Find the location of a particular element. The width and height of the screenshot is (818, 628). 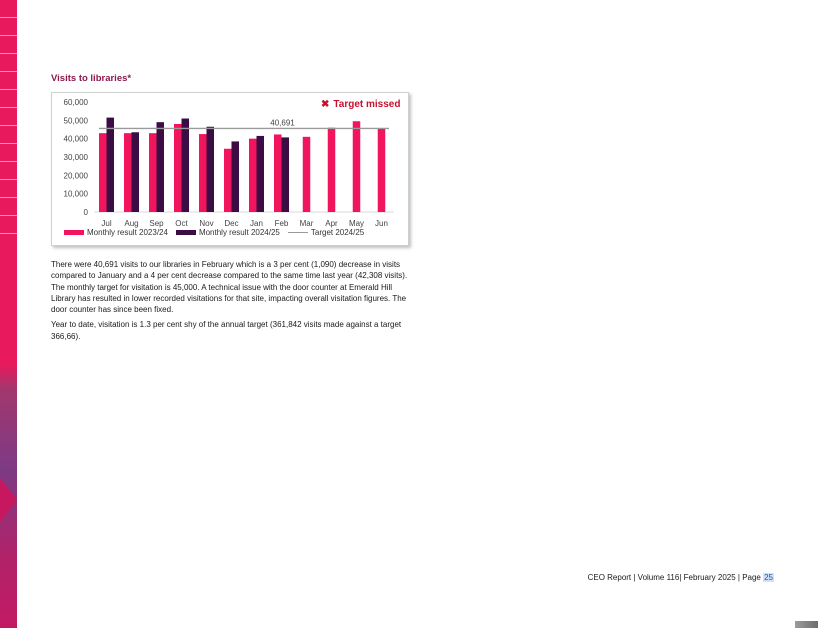

x-tick-label: Jun is located at coordinates (381, 223).